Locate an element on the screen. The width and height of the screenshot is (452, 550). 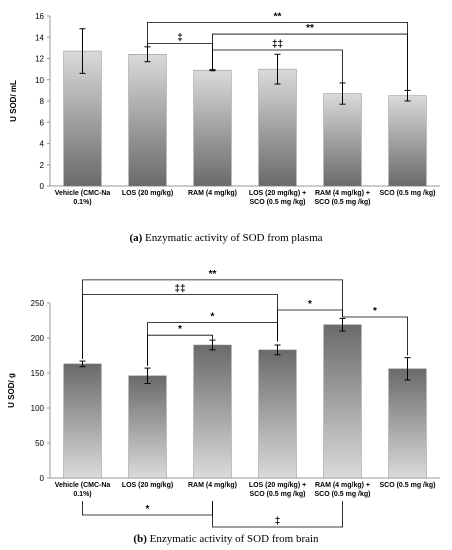
y-tick-label: 2 is located at coordinates (42, 165).